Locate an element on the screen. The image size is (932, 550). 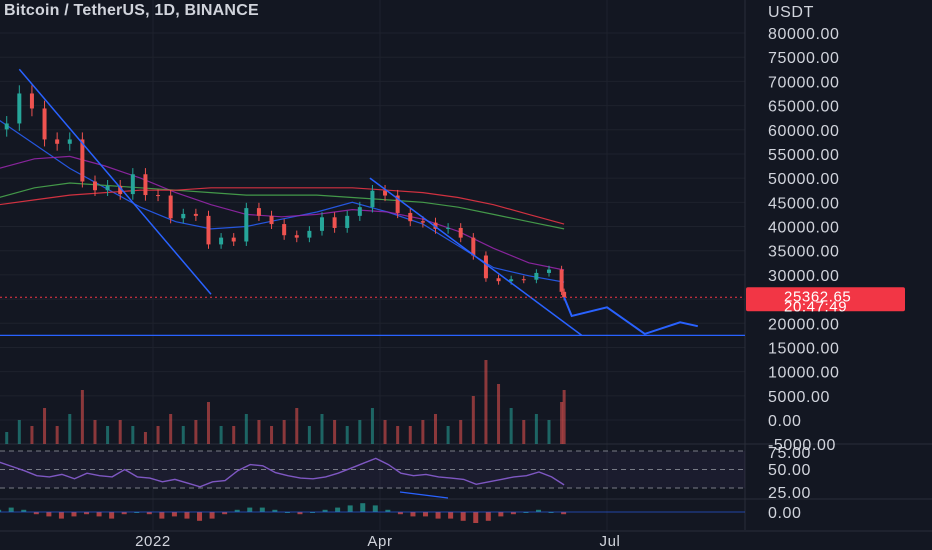
macd-axis-label: 0.00 is located at coordinates (785, 513).